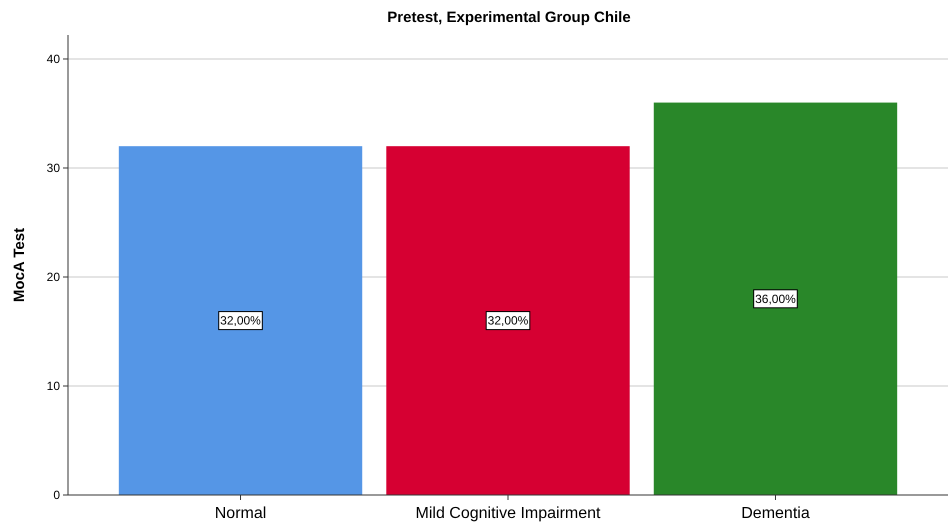  What do you see at coordinates (240, 513) in the screenshot?
I see `x-tick-label: Normal` at bounding box center [240, 513].